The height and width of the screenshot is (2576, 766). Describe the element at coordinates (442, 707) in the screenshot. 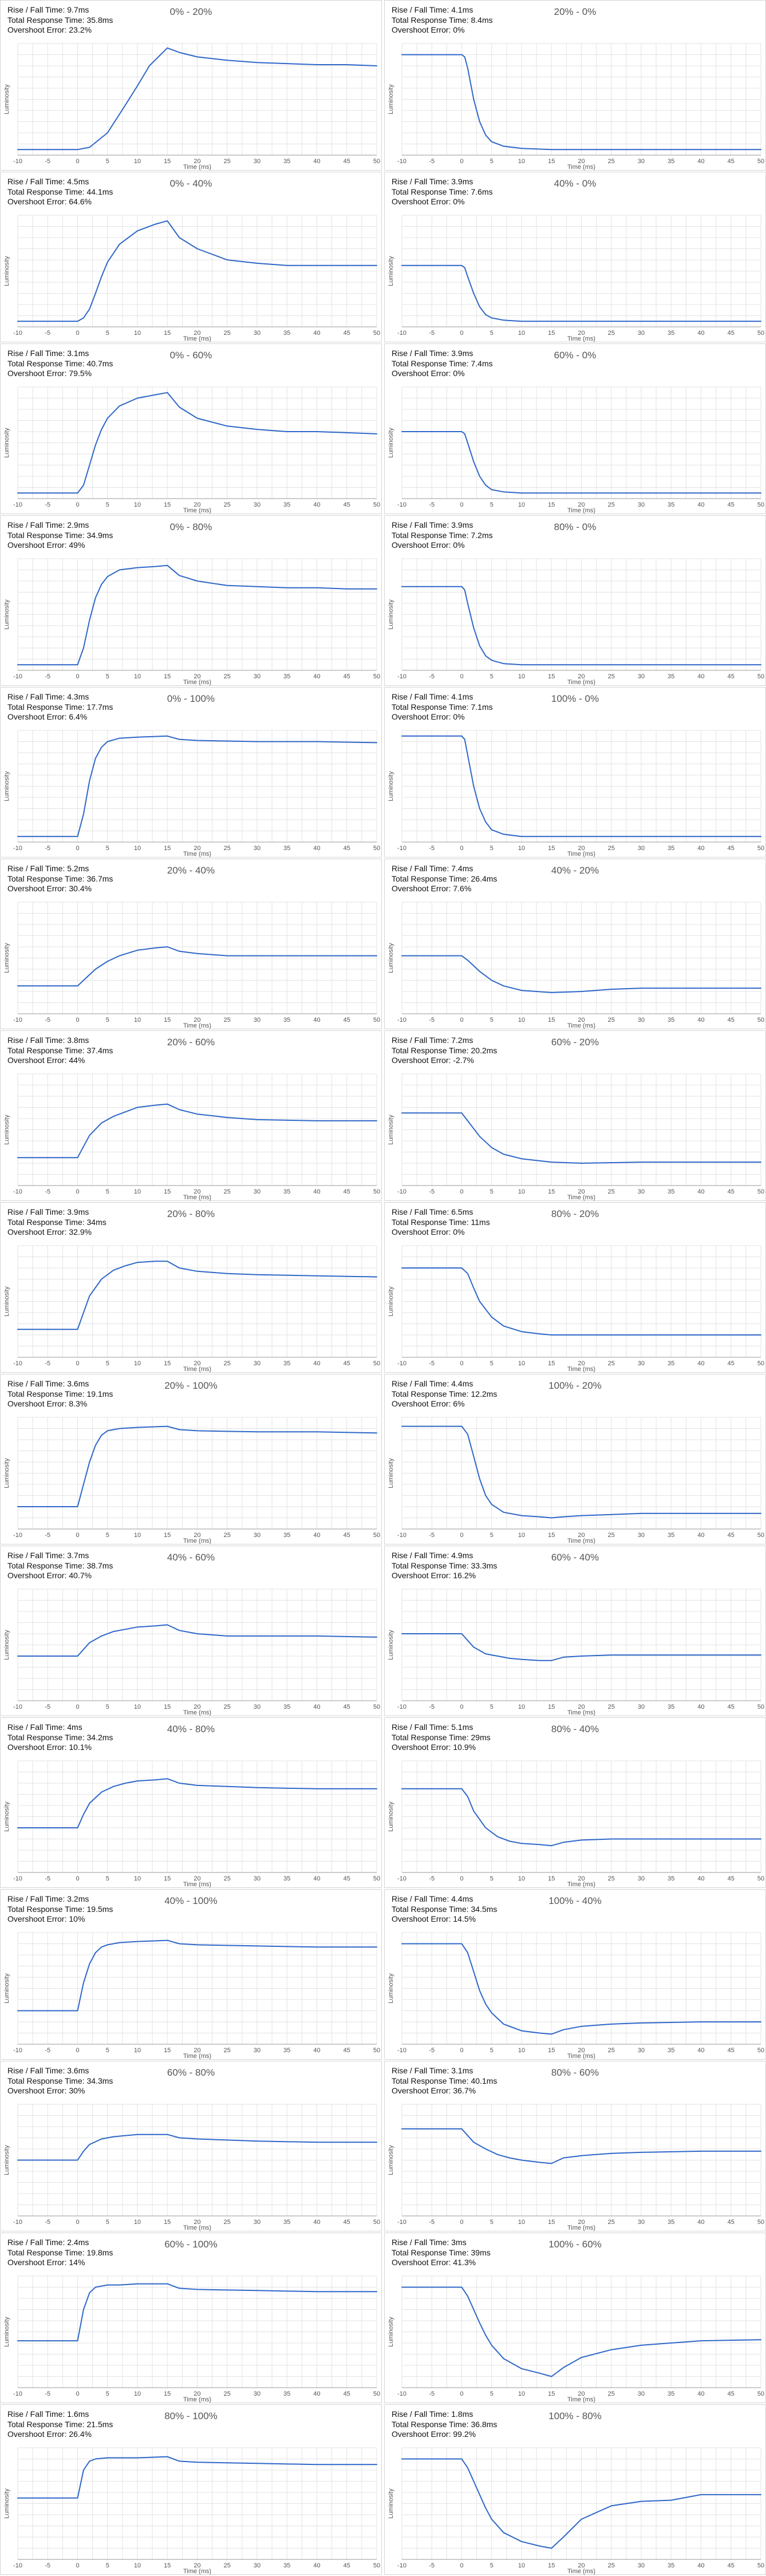

I see `total-response-time-text: Total Response Time: 7.1ms` at that location.